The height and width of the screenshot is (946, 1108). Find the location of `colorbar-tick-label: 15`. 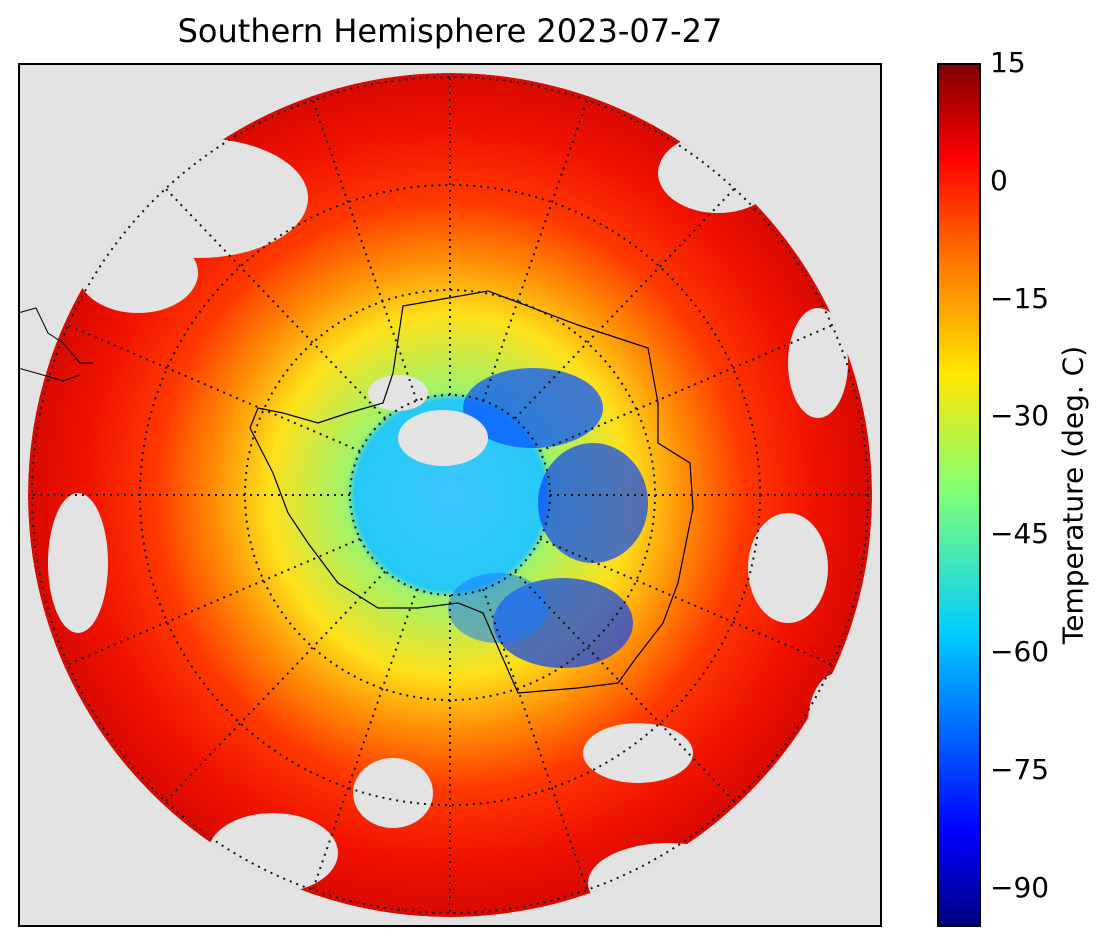

colorbar-tick-label: 15 is located at coordinates (1008, 62).